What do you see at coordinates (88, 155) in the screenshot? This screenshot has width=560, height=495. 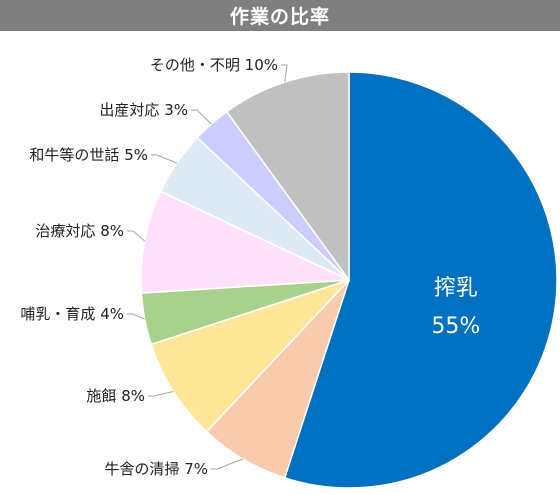 I see `slice-label: 和牛等の世話 5%` at bounding box center [88, 155].